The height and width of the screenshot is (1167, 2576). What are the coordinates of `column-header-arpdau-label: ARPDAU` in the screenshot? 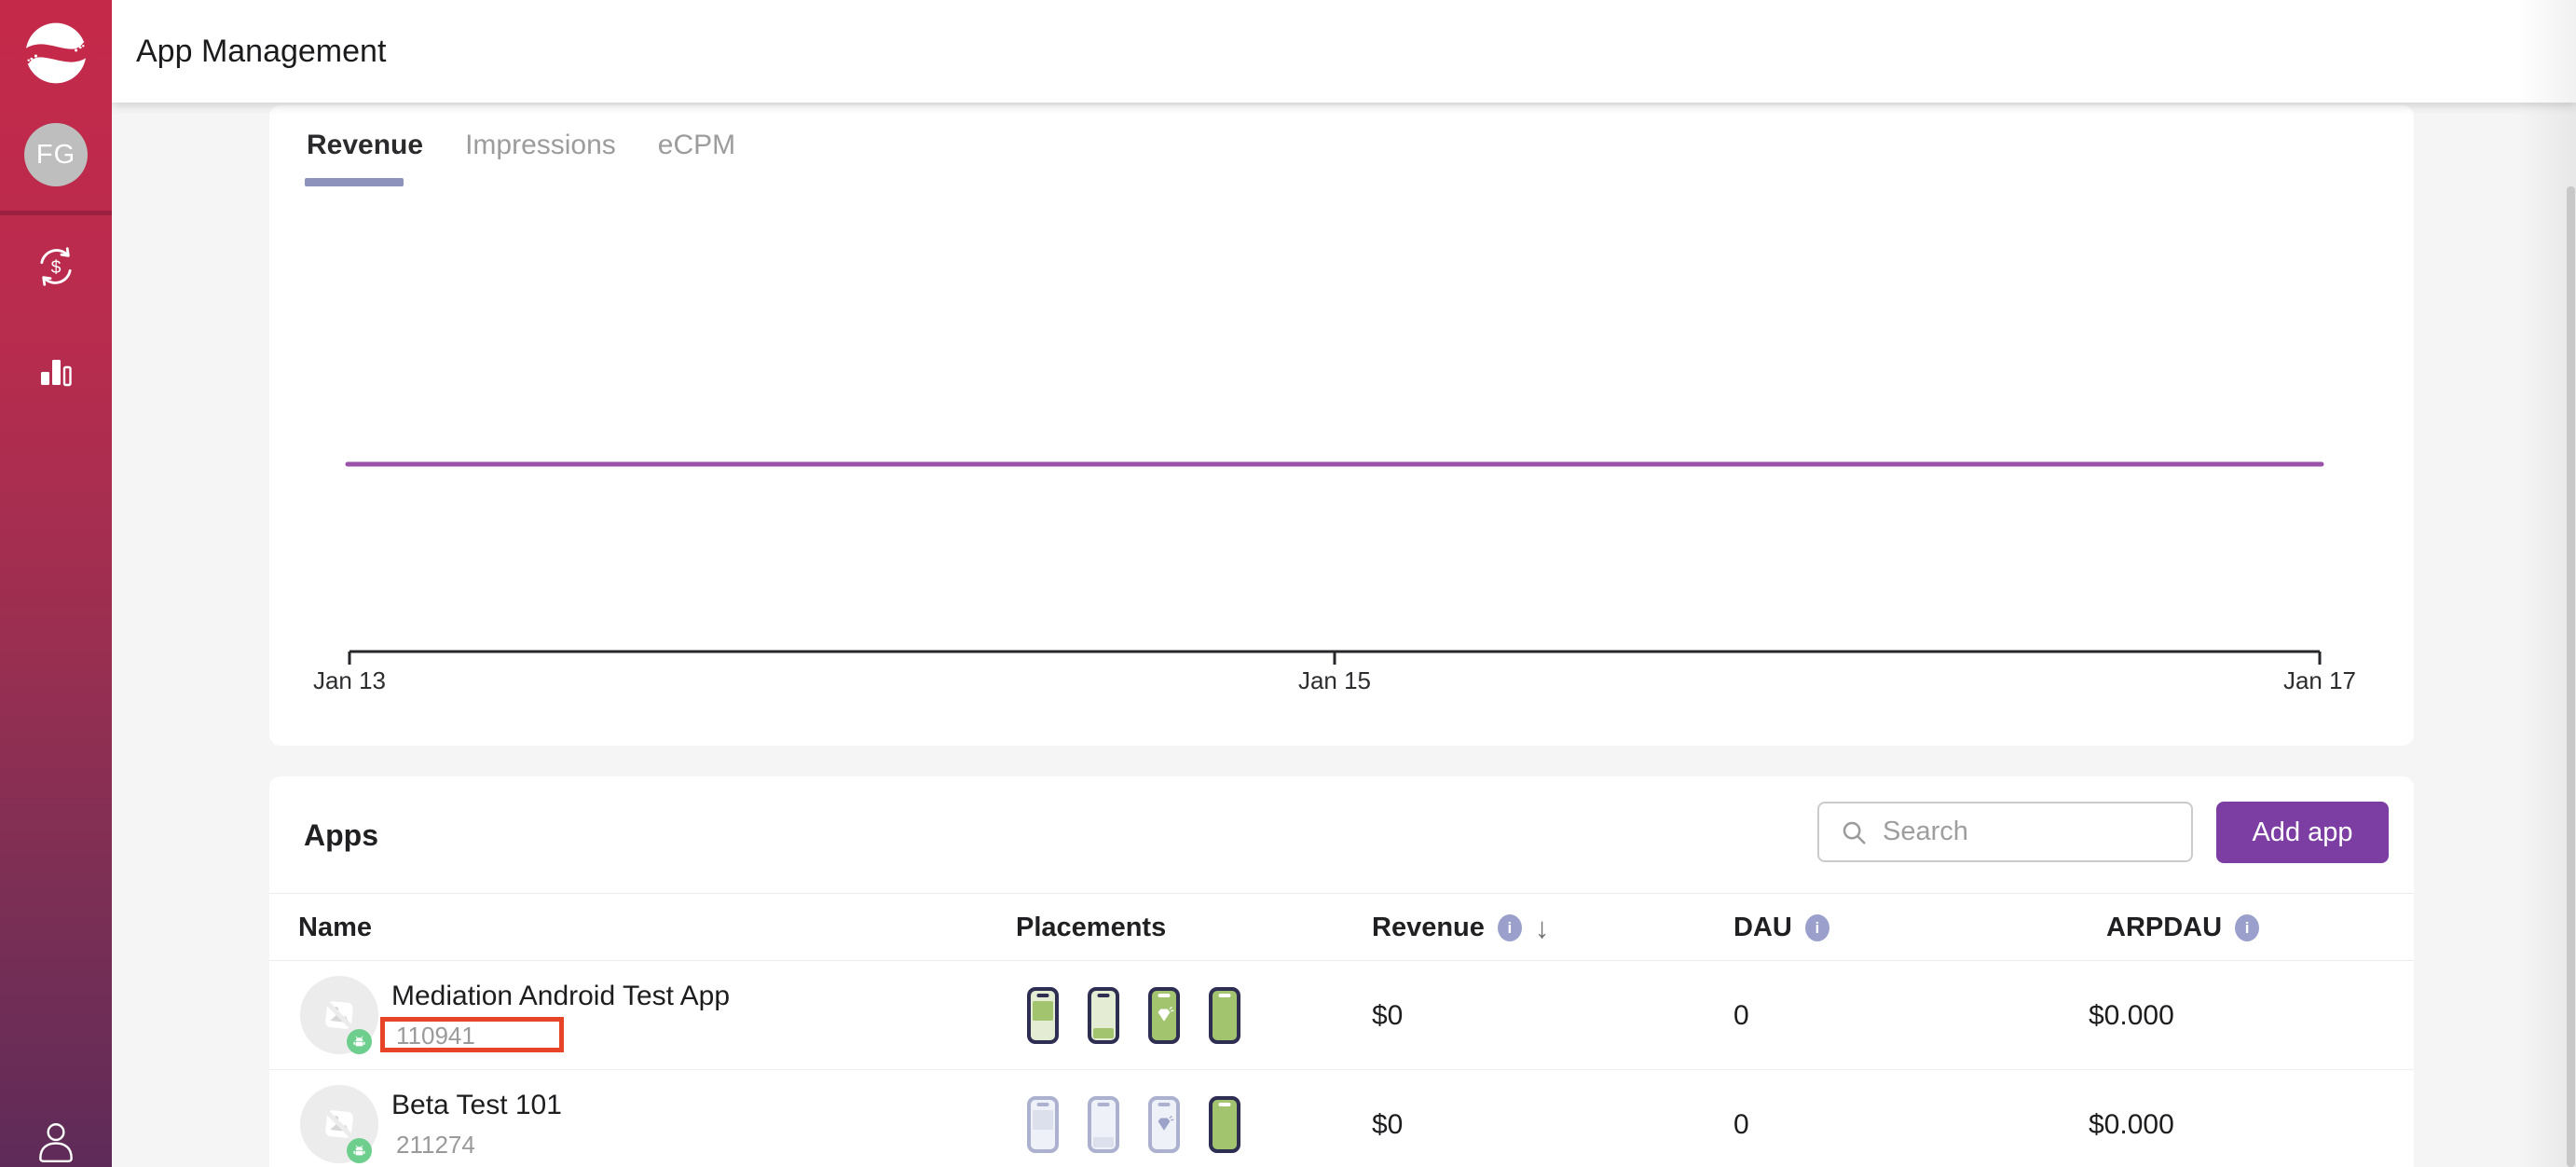 It's located at (2164, 928).